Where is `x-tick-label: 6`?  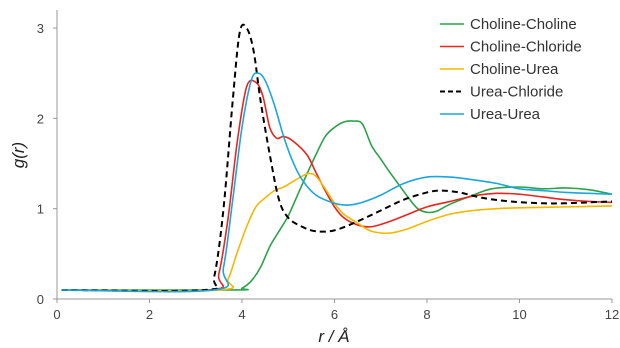 x-tick-label: 6 is located at coordinates (334, 314).